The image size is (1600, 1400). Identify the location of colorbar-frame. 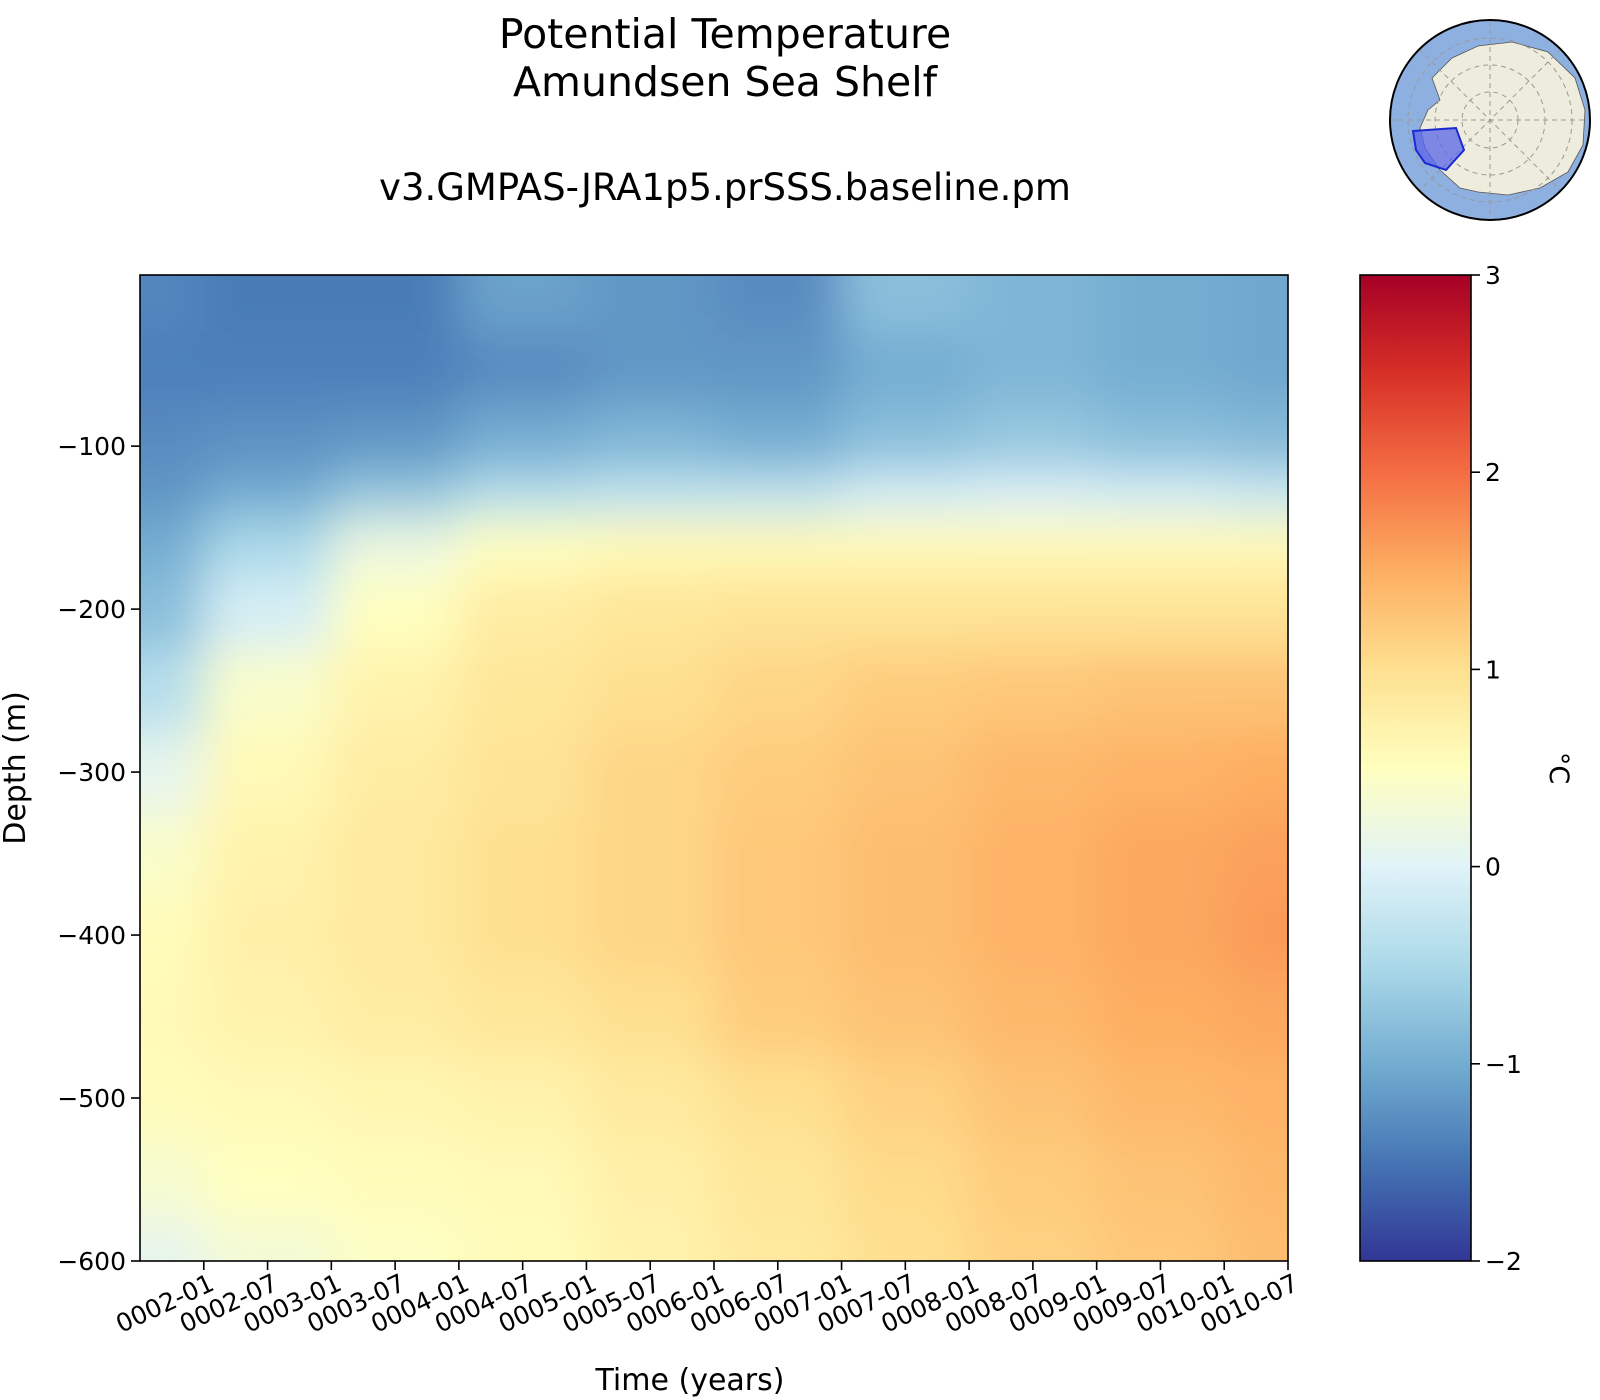
(1415, 768).